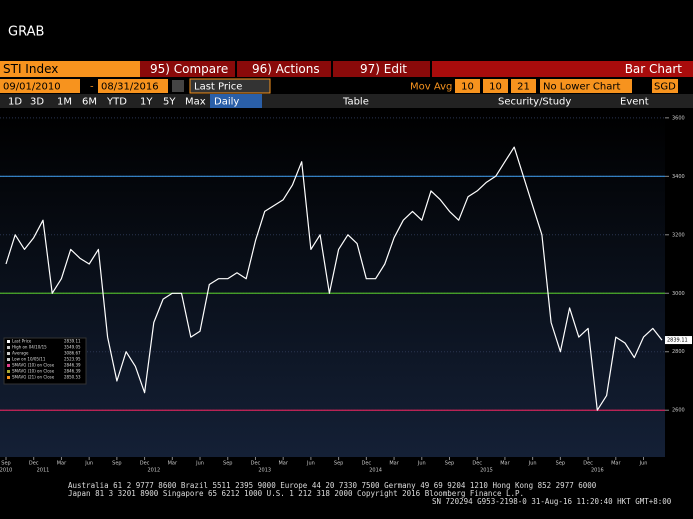 This screenshot has width=693, height=519. I want to click on security: STI Index, so click(30, 69).